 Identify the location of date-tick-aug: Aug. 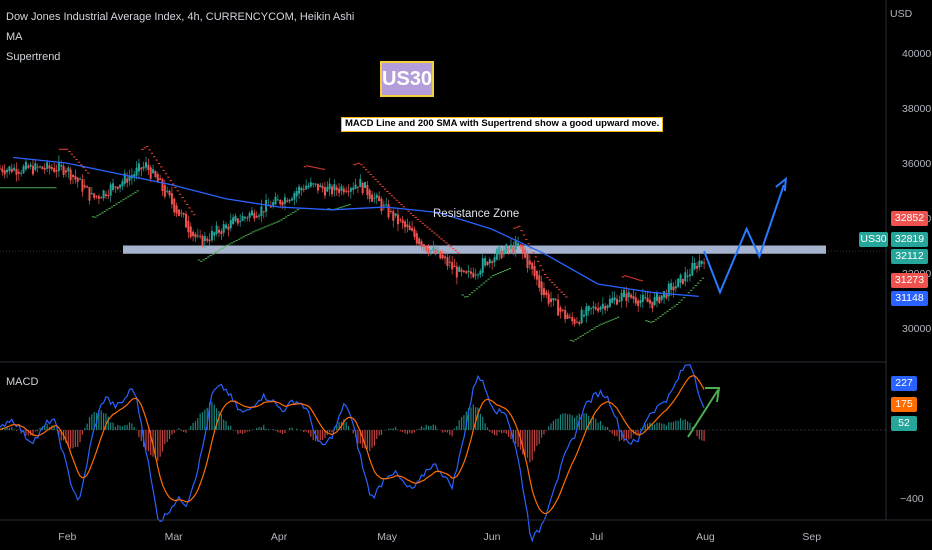
(705, 537).